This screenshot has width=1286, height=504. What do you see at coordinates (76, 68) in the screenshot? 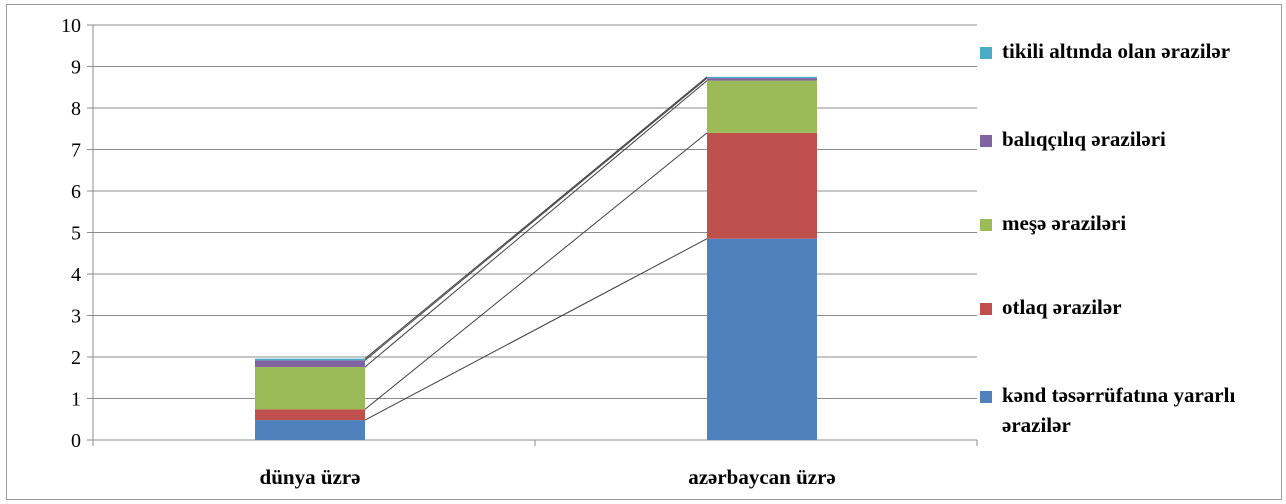
I see `y-tick-label: 9` at bounding box center [76, 68].